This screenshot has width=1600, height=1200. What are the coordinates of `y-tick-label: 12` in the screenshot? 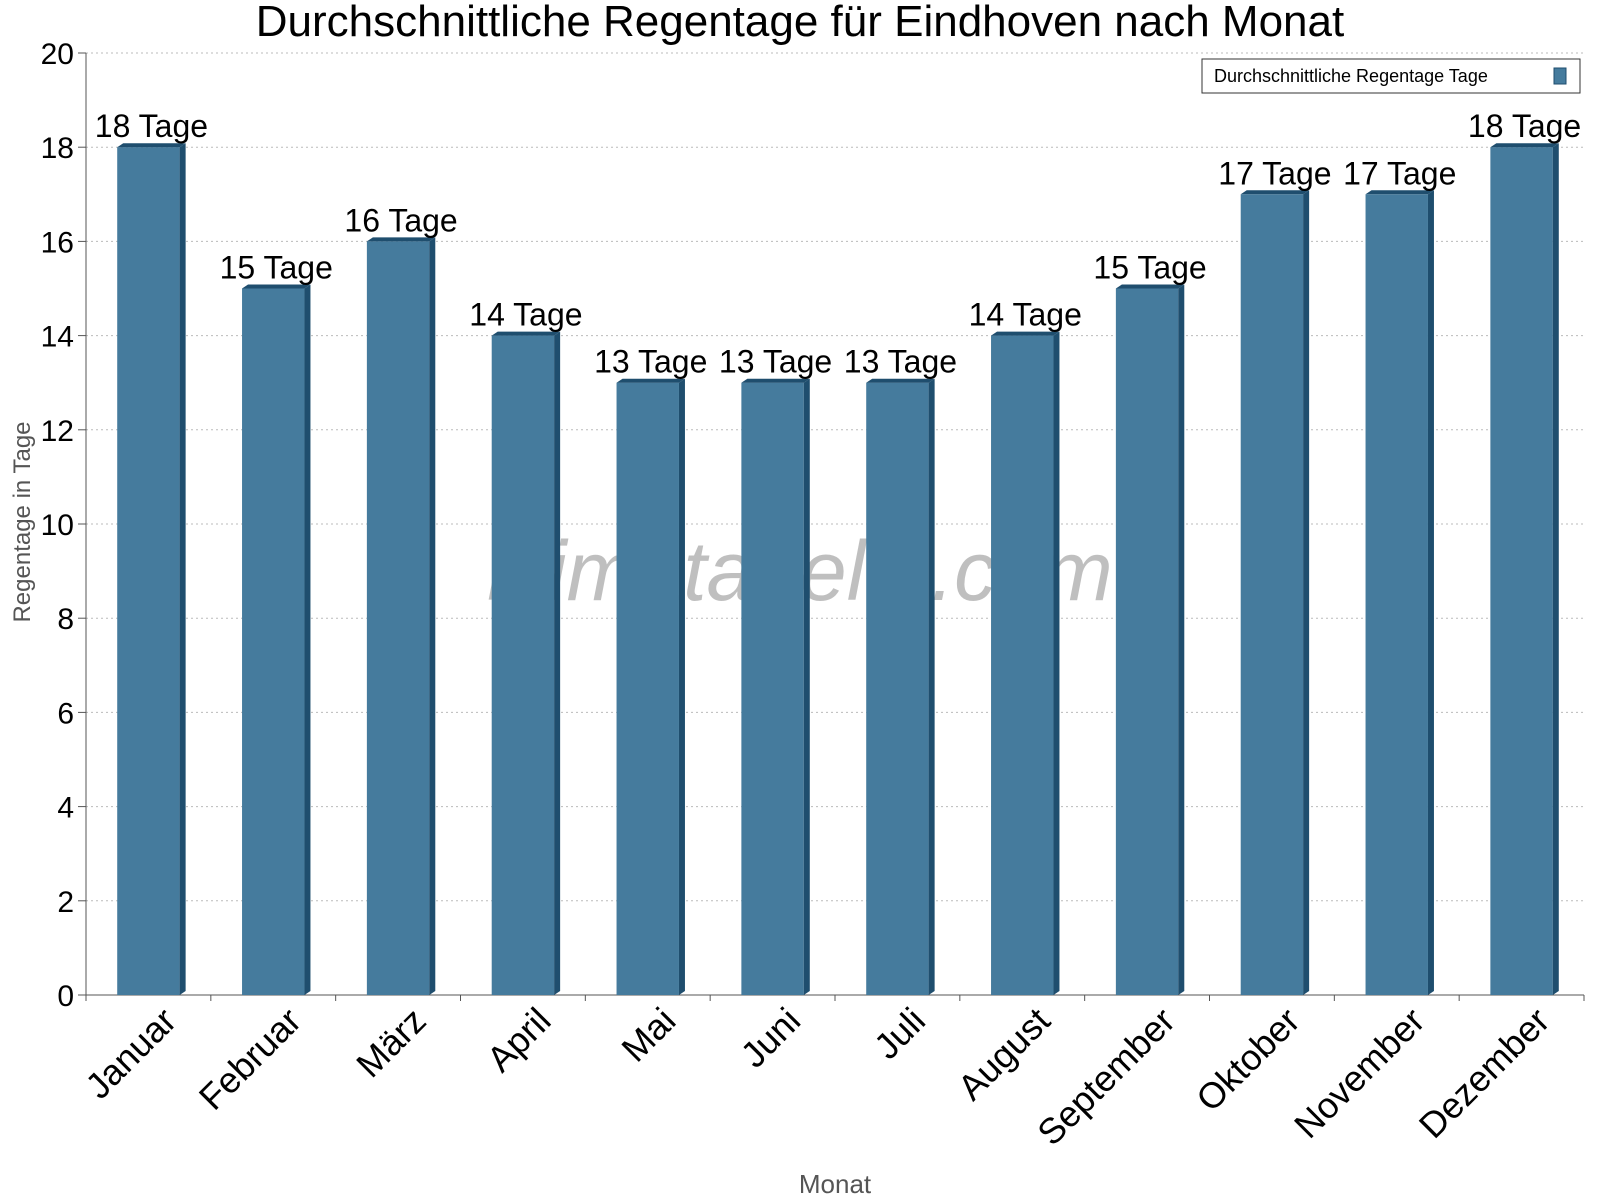 It's located at (57, 431).